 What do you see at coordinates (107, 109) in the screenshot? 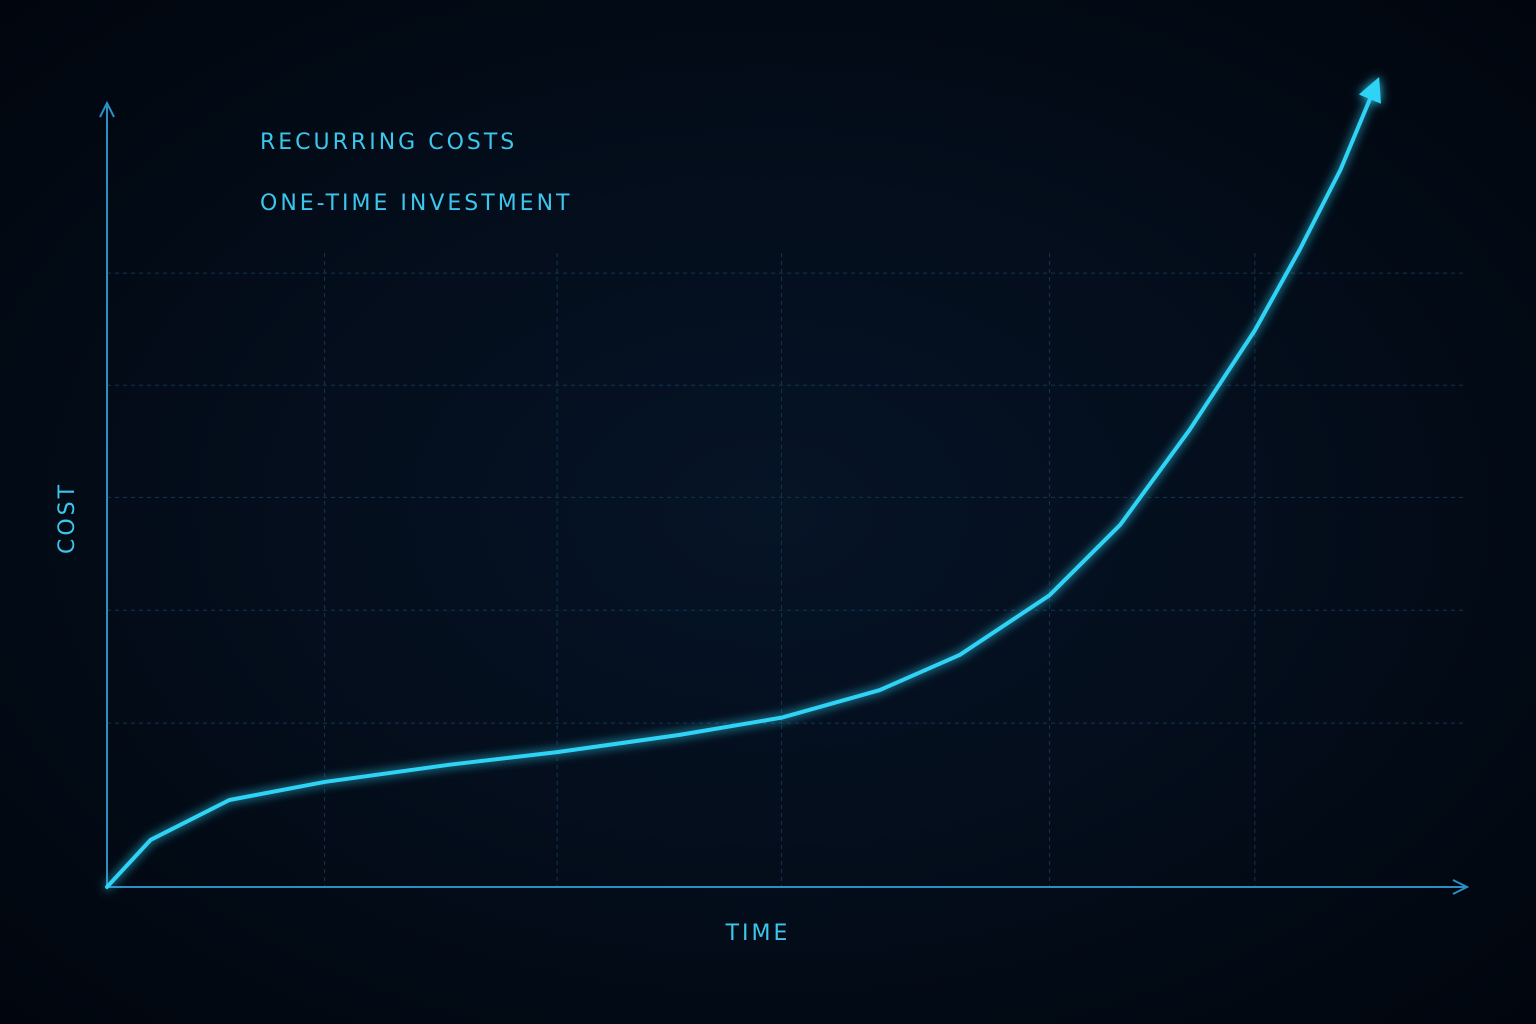
I see `y-axis-arrow` at bounding box center [107, 109].